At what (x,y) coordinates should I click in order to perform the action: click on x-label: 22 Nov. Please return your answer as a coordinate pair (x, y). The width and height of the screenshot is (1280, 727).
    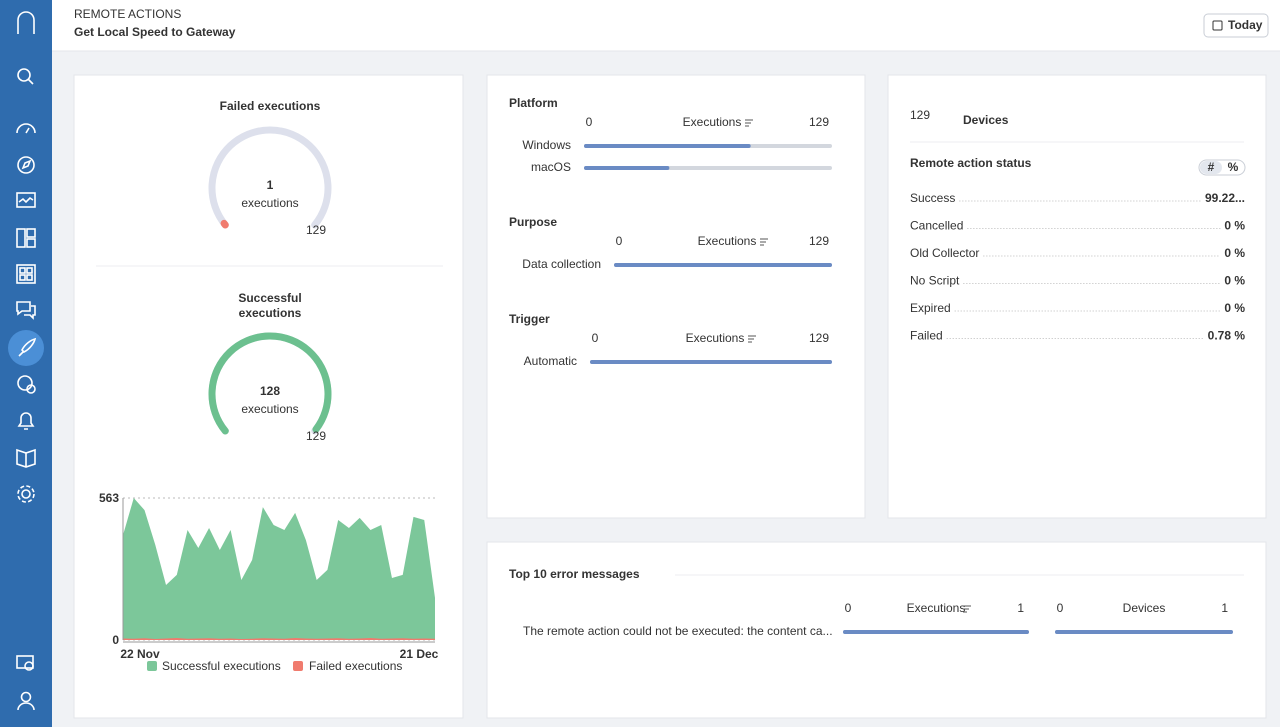
    Looking at the image, I should click on (140, 654).